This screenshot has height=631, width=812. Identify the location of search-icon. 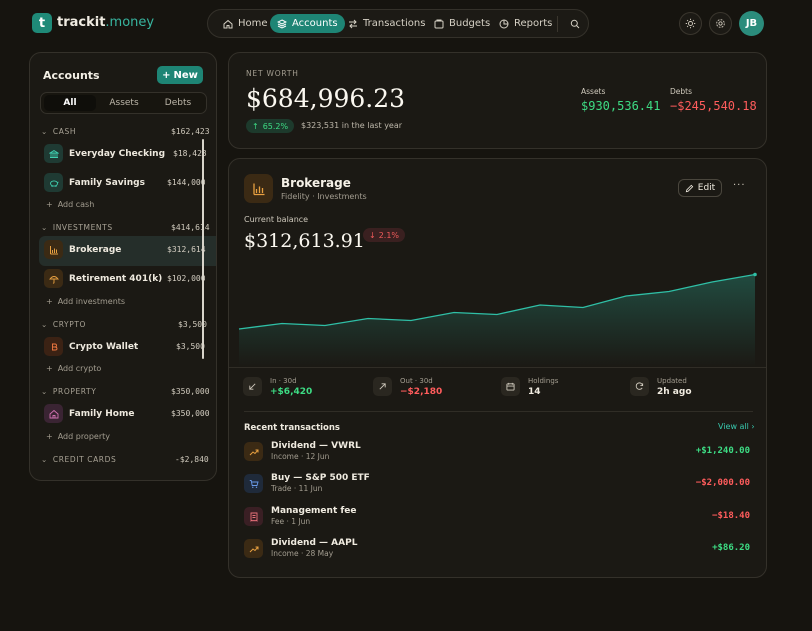
(575, 23).